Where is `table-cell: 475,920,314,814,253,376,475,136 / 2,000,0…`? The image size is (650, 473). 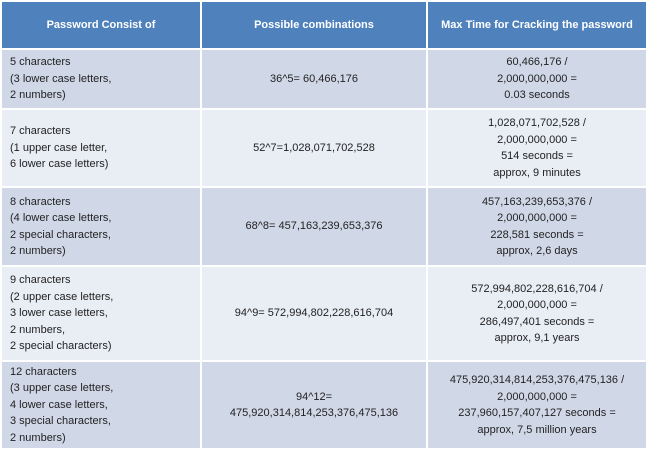 table-cell: 475,920,314,814,253,376,475,136 / 2,000,0… is located at coordinates (537, 405).